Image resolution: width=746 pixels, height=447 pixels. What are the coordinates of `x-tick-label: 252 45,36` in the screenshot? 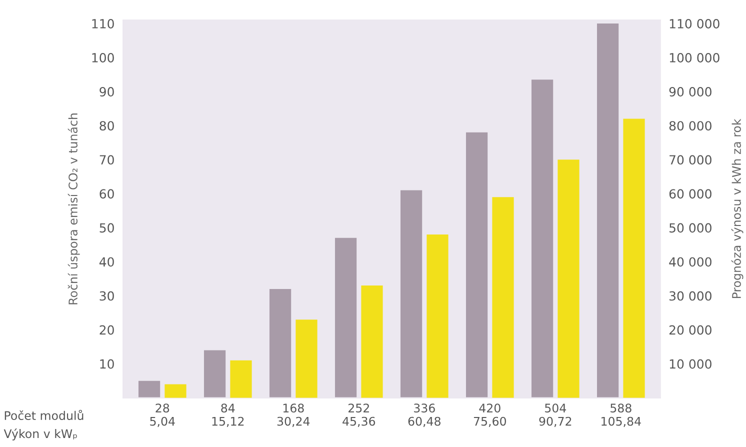 It's located at (359, 415).